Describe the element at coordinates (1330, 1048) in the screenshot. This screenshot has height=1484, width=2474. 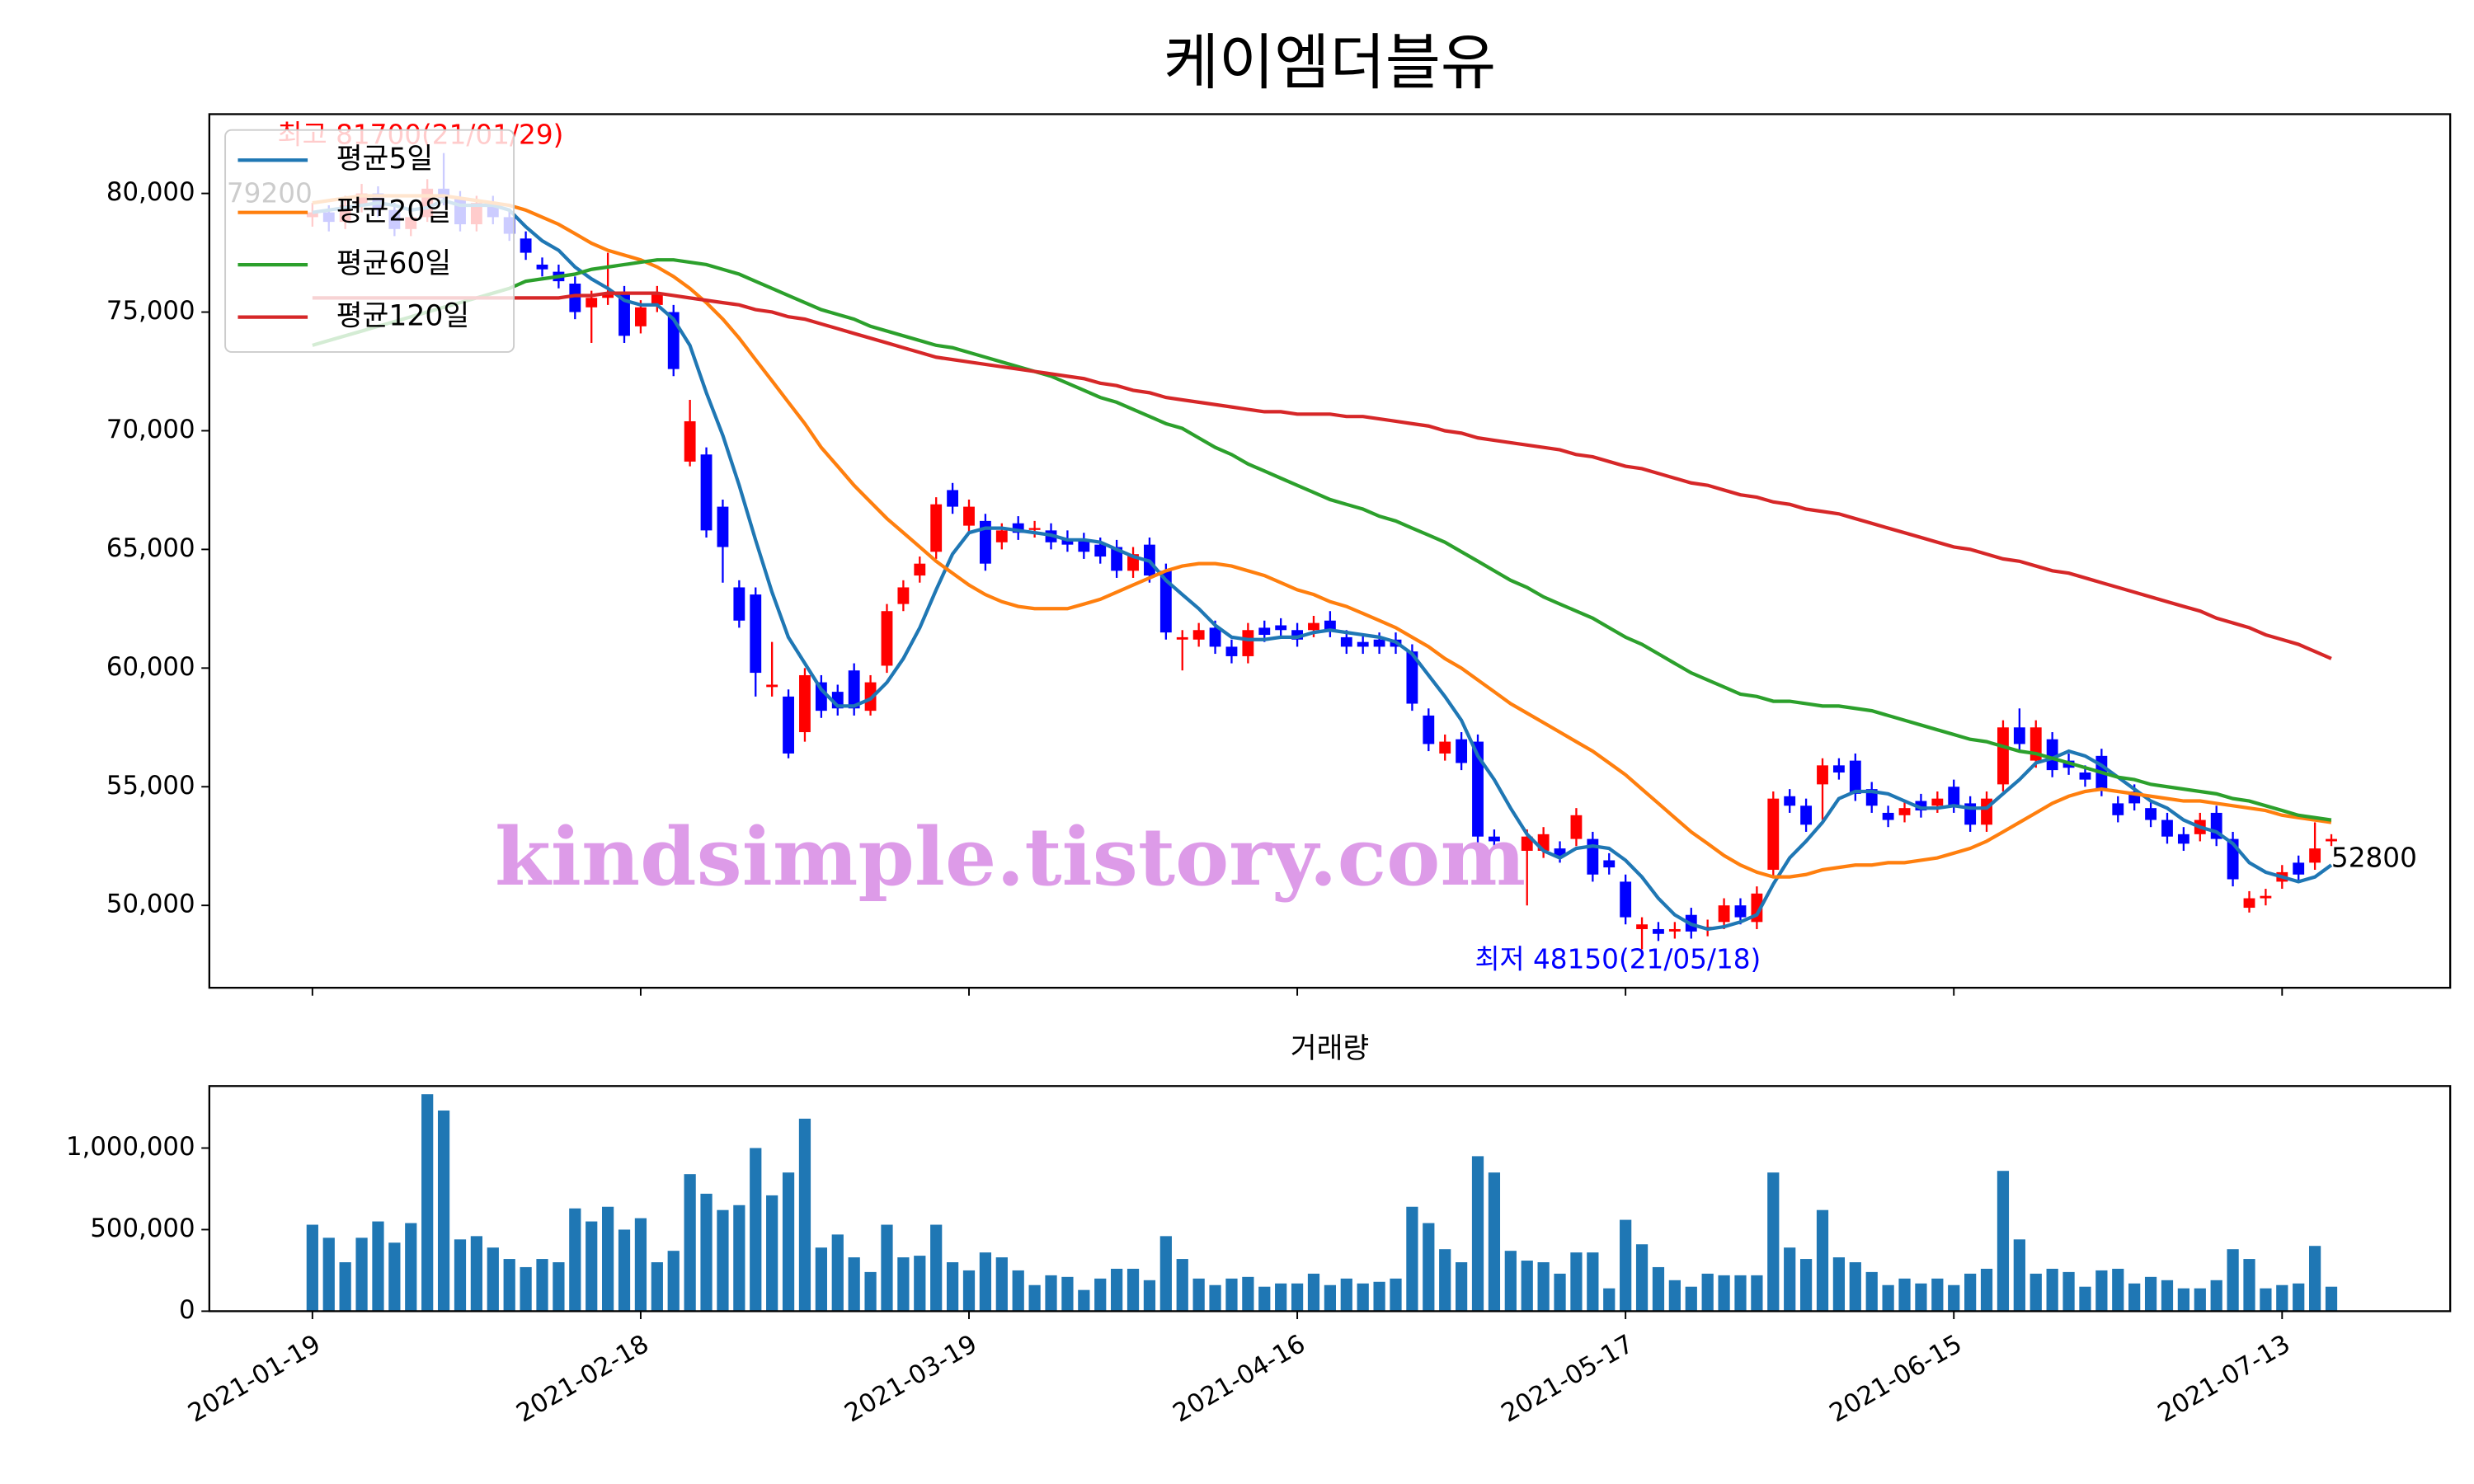
I see `subplot-title: 거래량` at that location.